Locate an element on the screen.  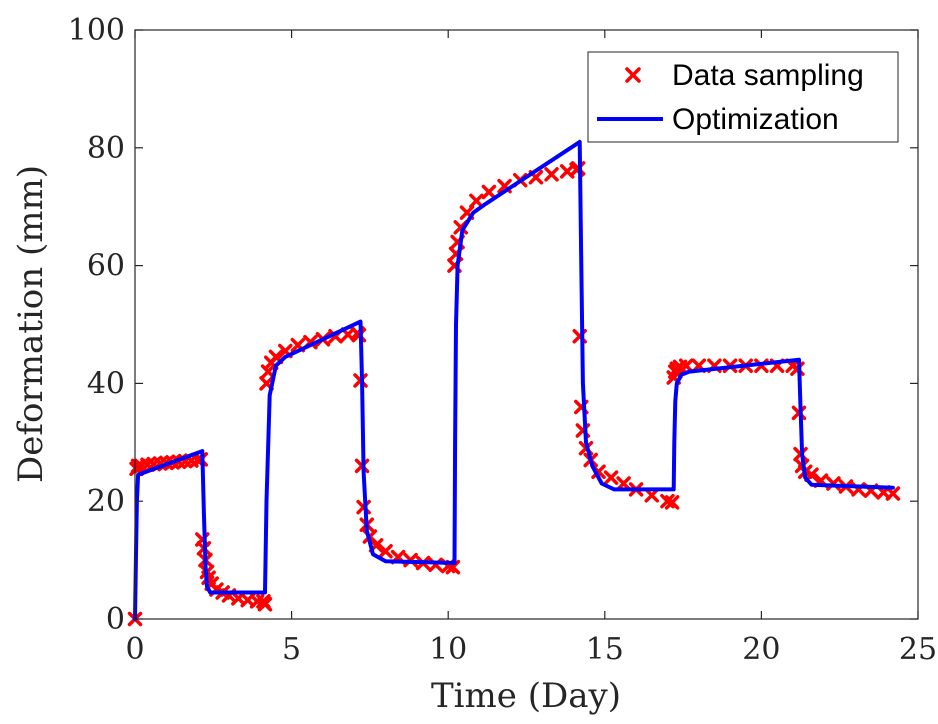
x-tick-label: 20 is located at coordinates (761, 649).